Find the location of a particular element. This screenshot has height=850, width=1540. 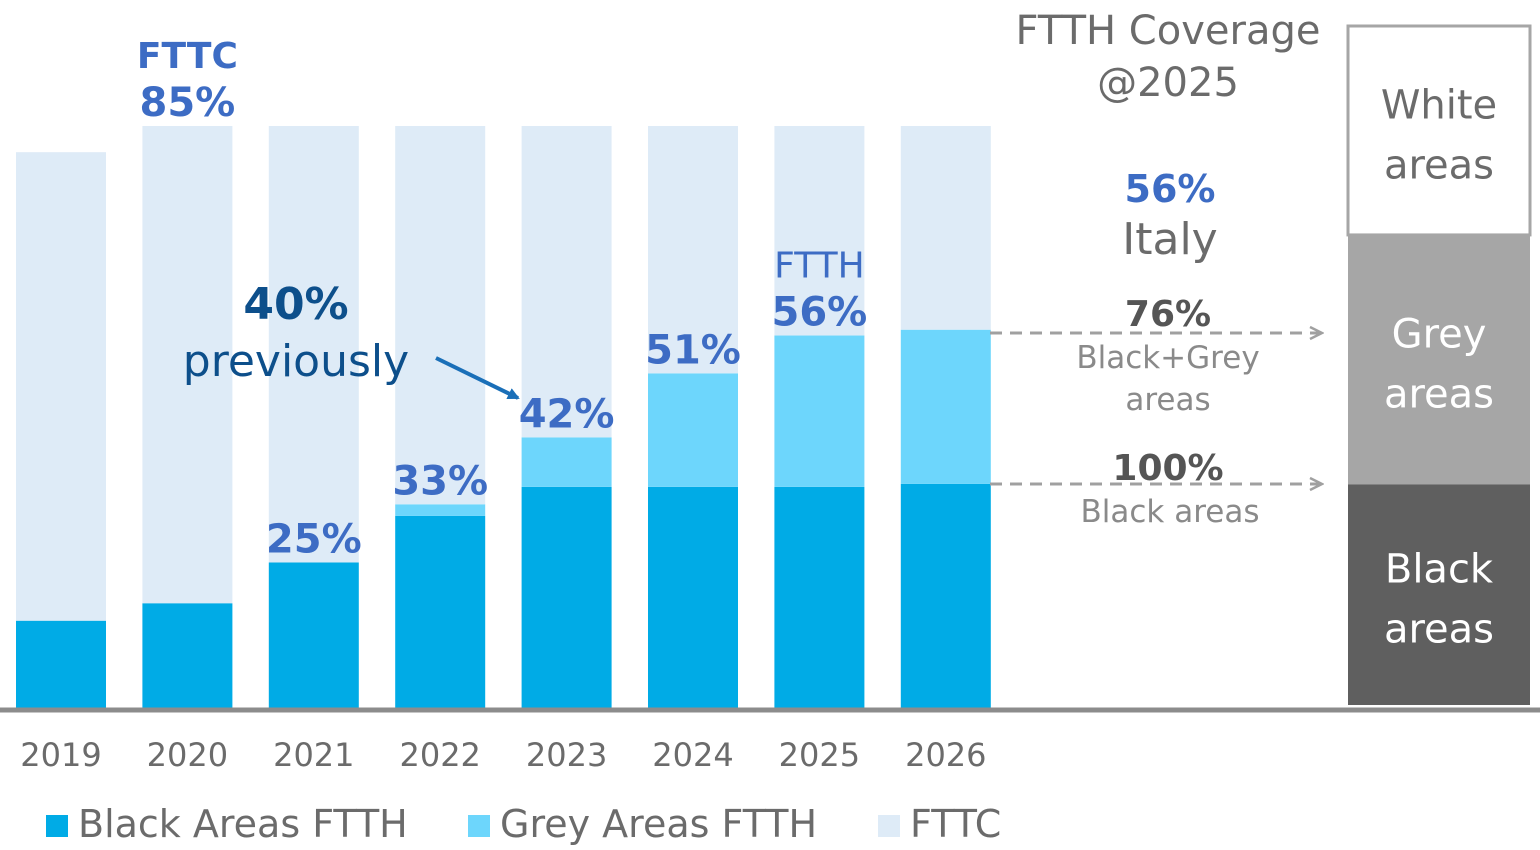

area-label-black: Black is located at coordinates (1439, 570).